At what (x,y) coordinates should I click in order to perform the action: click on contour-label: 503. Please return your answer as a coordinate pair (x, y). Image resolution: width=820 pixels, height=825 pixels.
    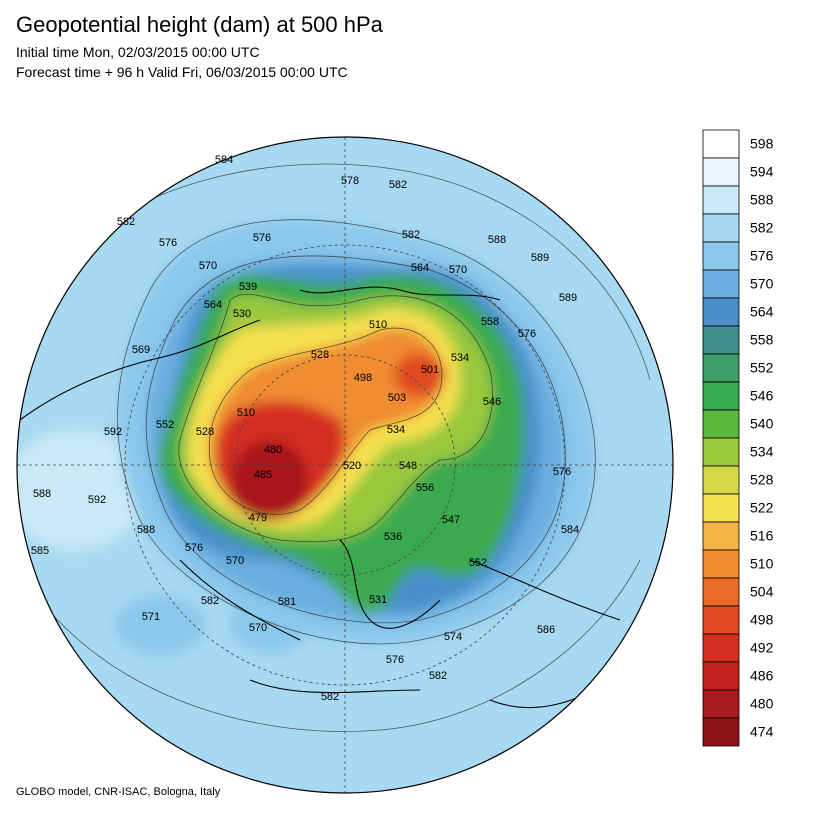
    Looking at the image, I should click on (397, 398).